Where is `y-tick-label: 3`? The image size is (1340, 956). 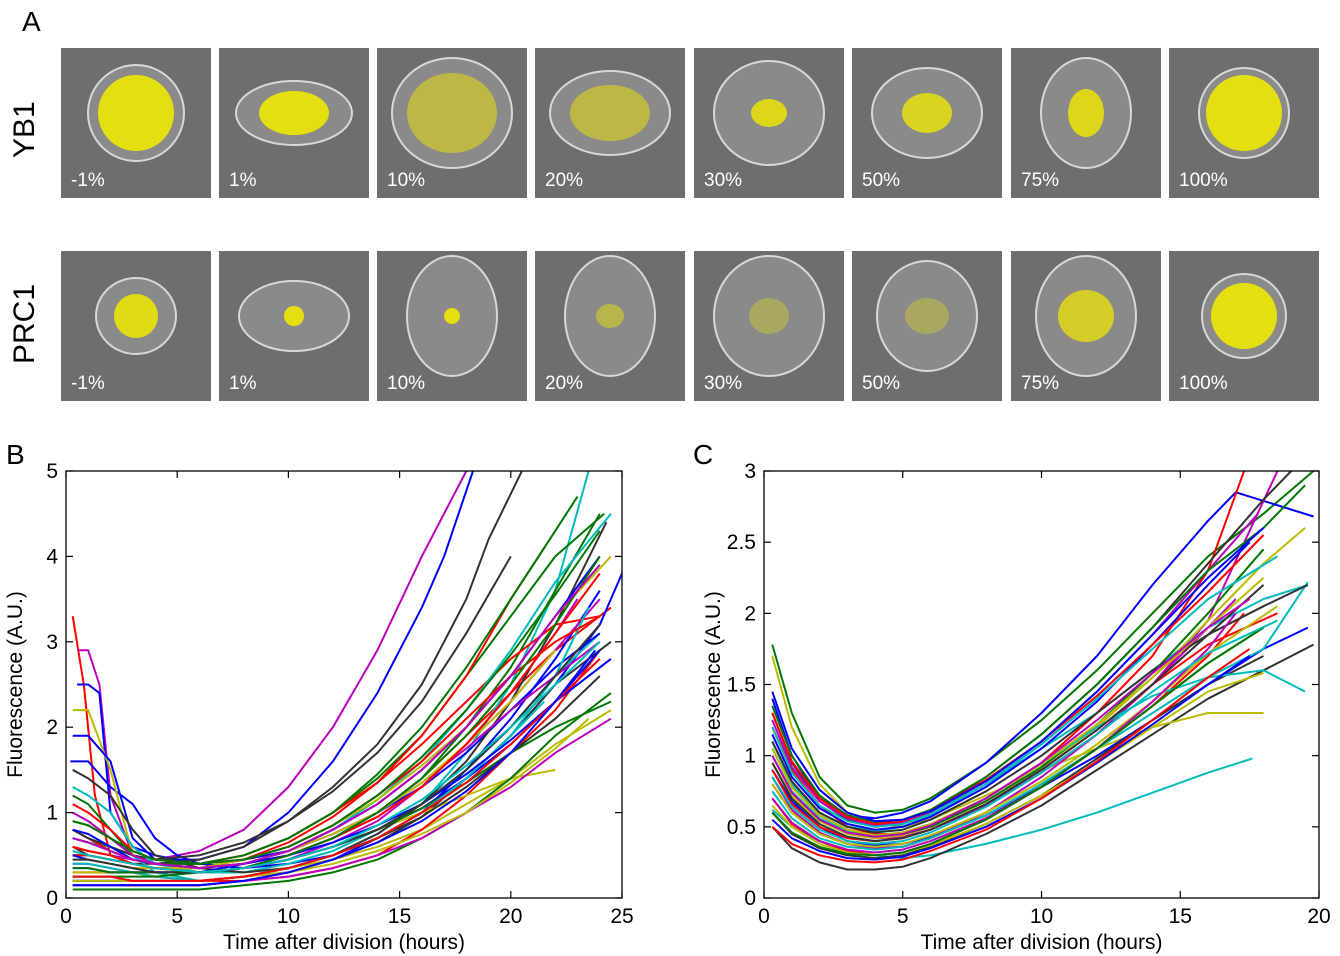 y-tick-label: 3 is located at coordinates (750, 471).